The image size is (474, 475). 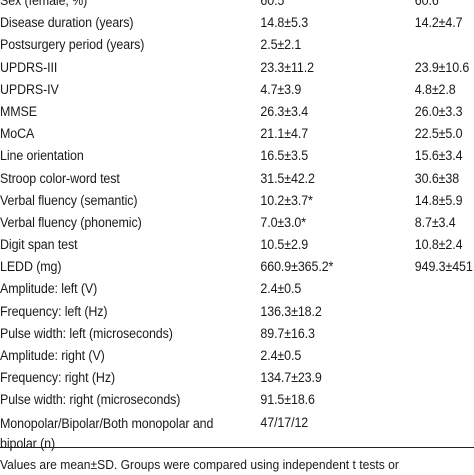 I want to click on group2-value: 14.2±4.7, so click(x=438, y=23).